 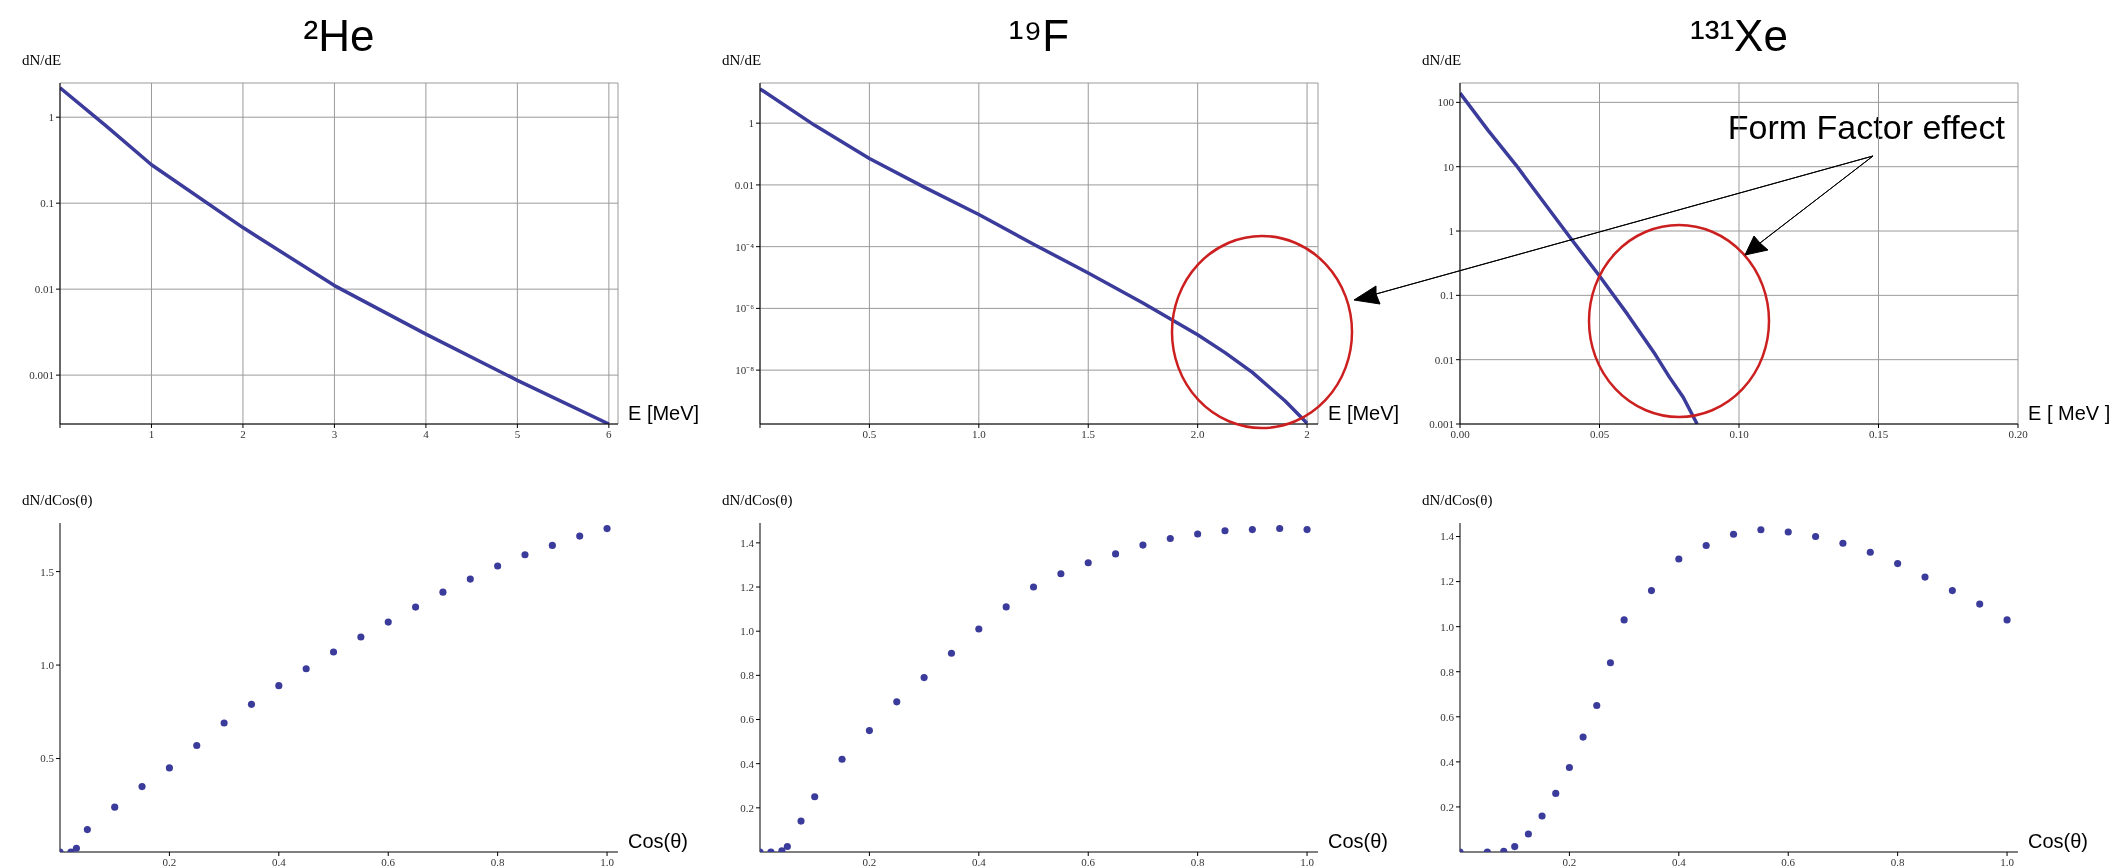 What do you see at coordinates (1447, 806) in the screenshot?
I see `y-tick-label: 0.2` at bounding box center [1447, 806].